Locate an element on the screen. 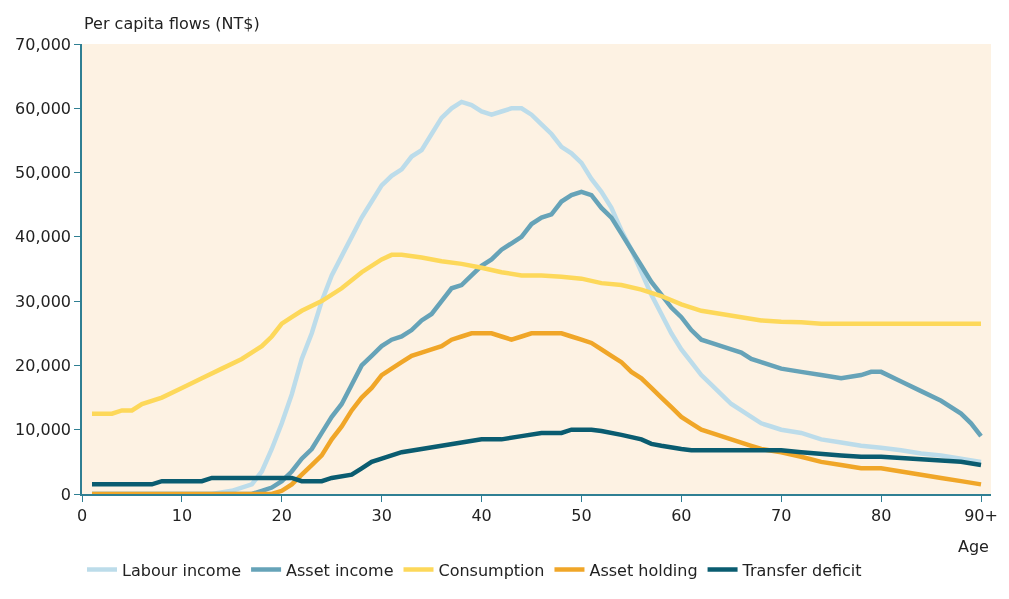 The image size is (1009, 599). y-tick-label: 30,000 is located at coordinates (43, 301).